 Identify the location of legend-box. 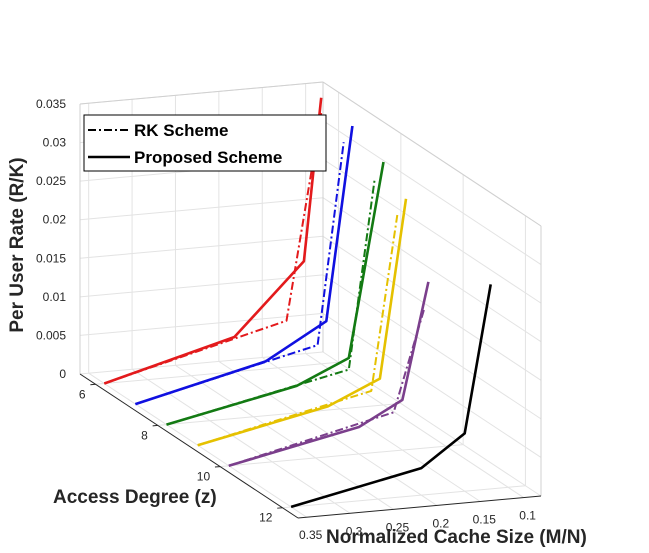
(205, 143).